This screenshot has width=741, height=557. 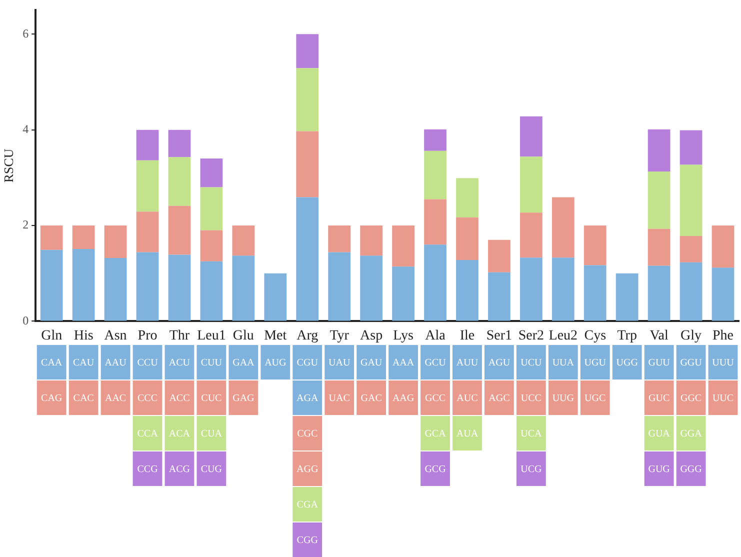 I want to click on x-tick-label: Leu1, so click(x=211, y=336).